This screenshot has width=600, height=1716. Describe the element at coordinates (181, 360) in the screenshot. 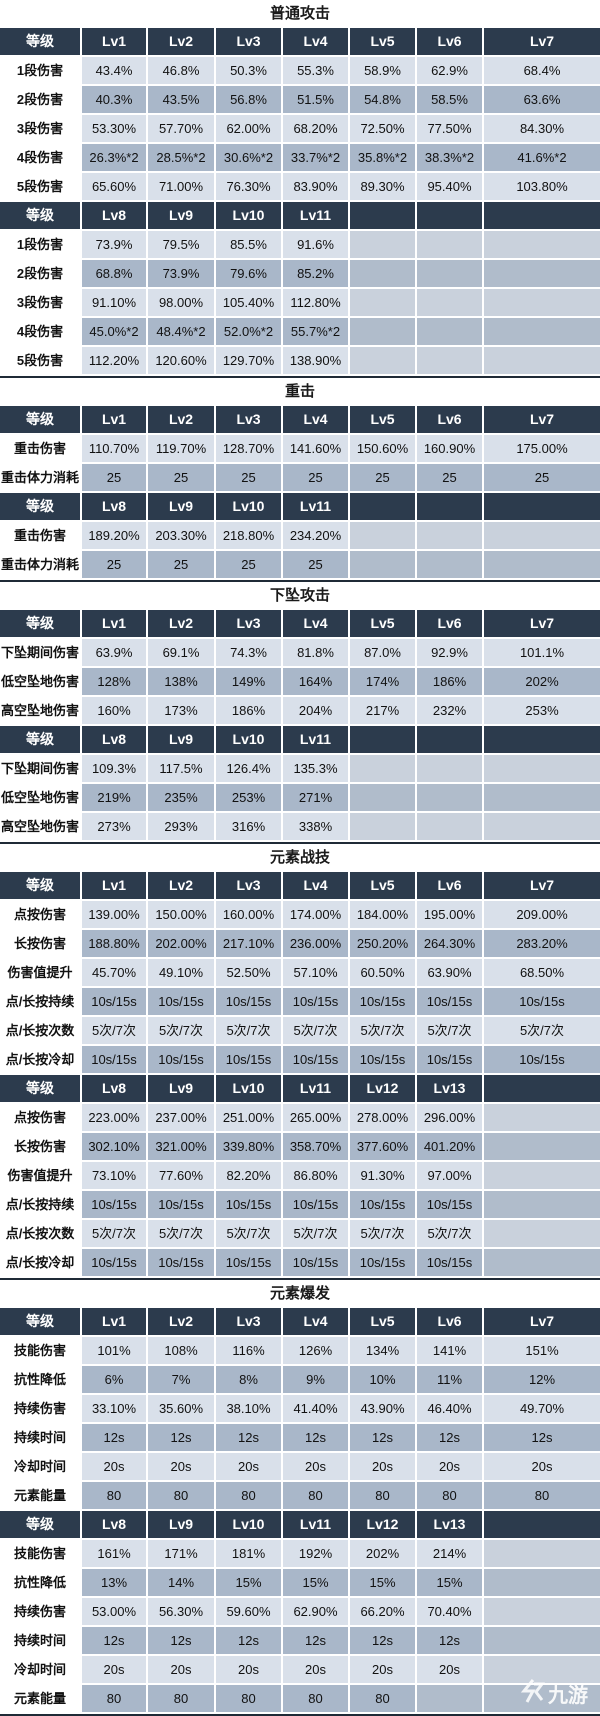

I see `value-cell: 120.60%` at that location.